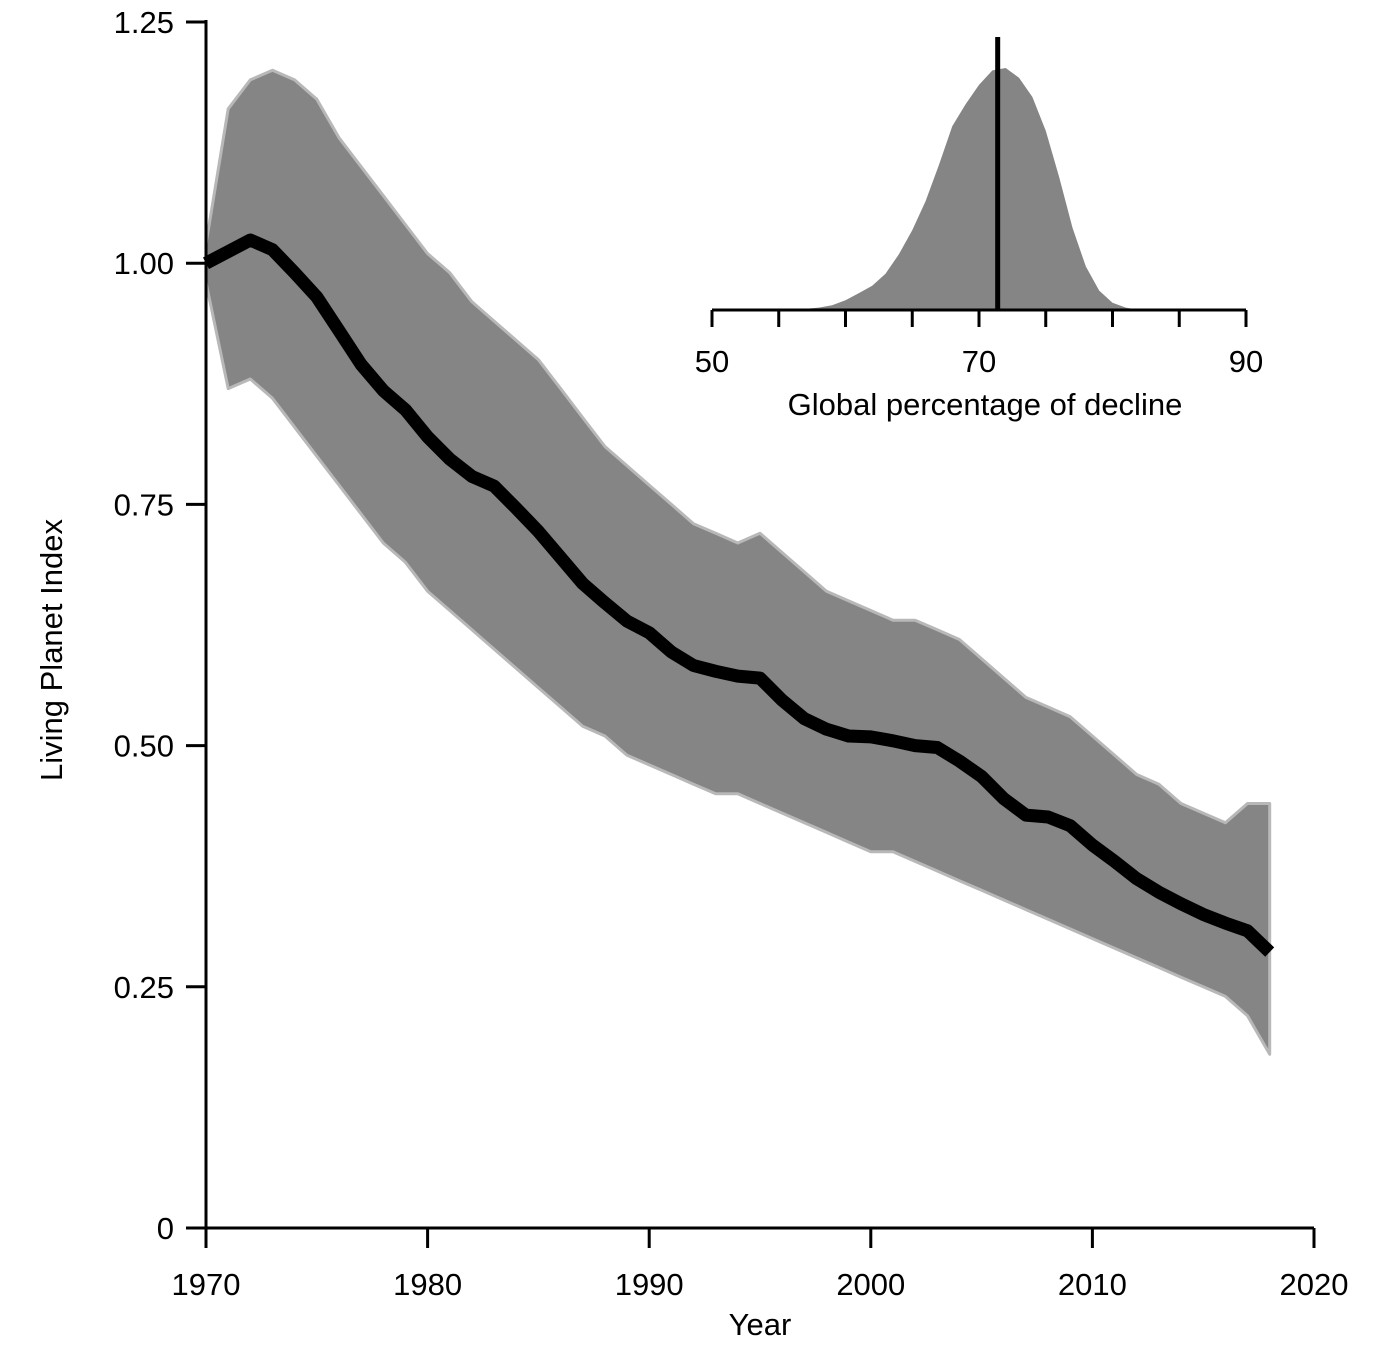  What do you see at coordinates (649, 1284) in the screenshot?
I see `x-tick-label: 1990` at bounding box center [649, 1284].